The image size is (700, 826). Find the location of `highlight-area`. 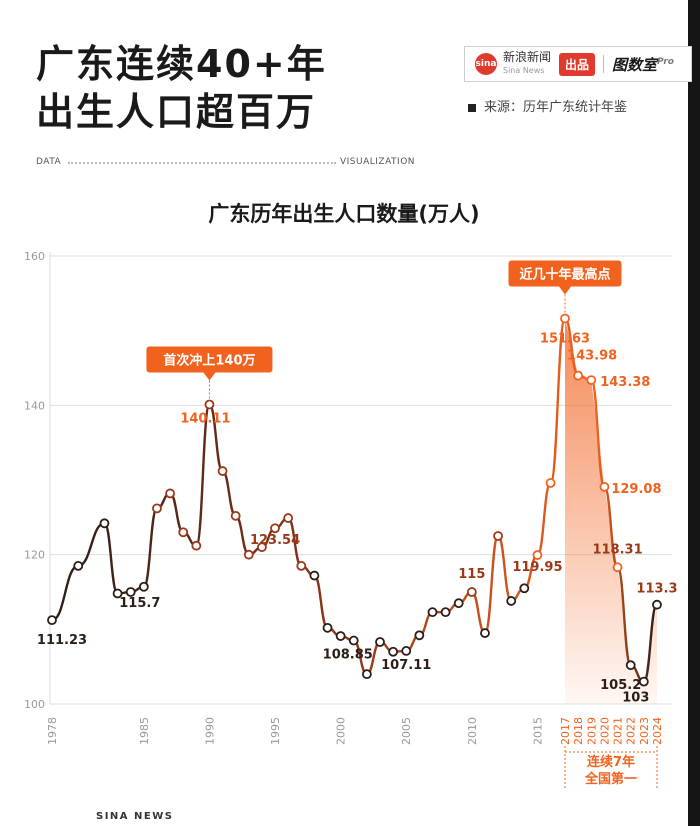

highlight-area is located at coordinates (611, 511).